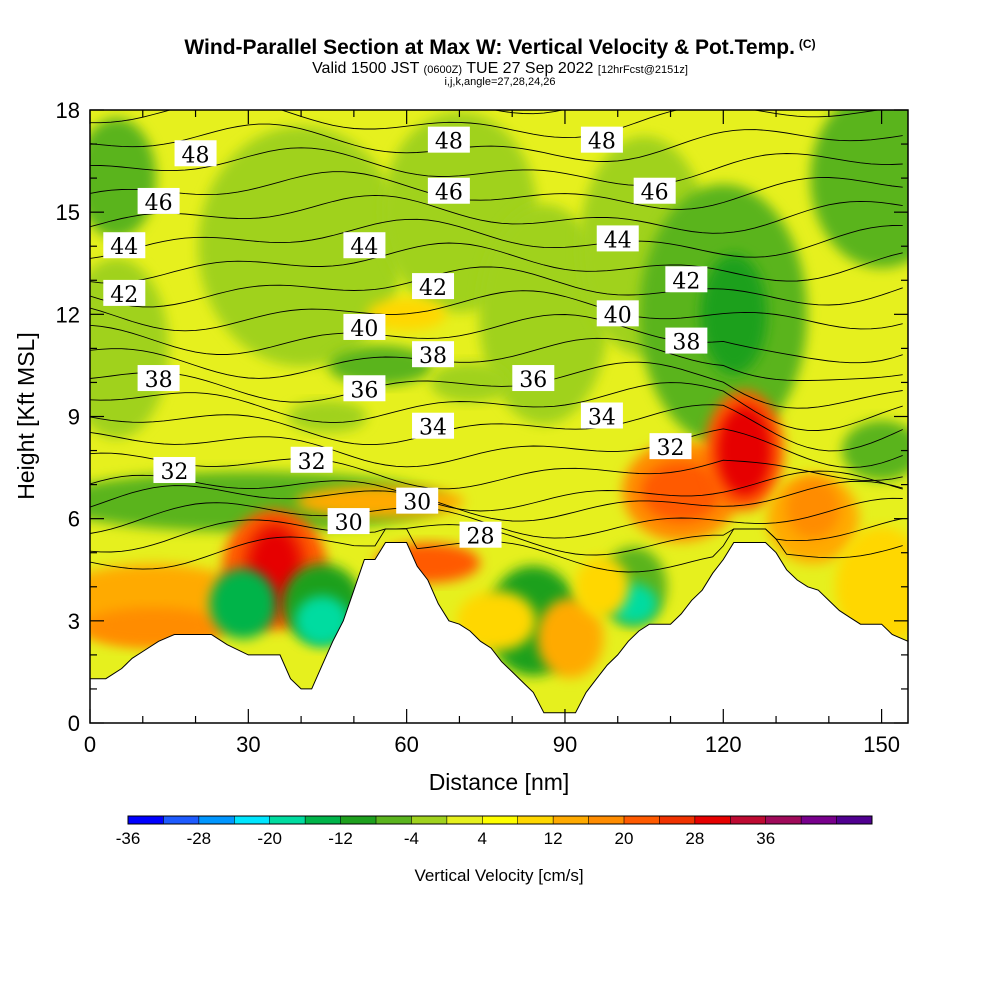  I want to click on forecast-info: [12hrFcst@2151z], so click(642, 70).